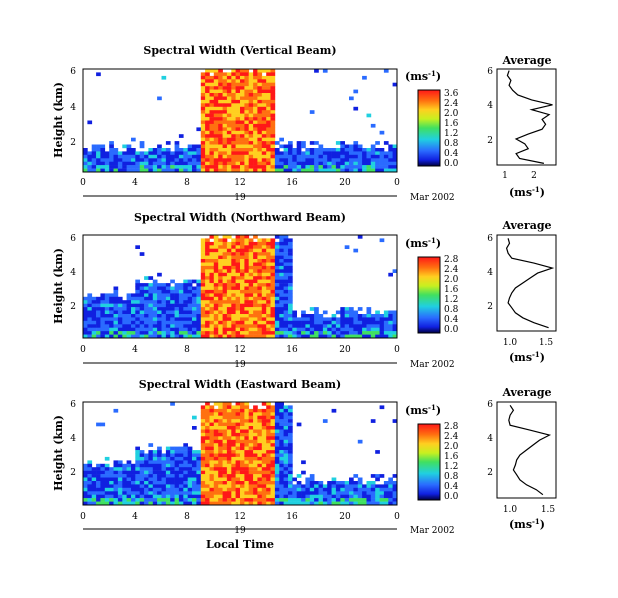  Describe the element at coordinates (451, 300) in the screenshot. I see `colorbar-tick: 1.2` at that location.